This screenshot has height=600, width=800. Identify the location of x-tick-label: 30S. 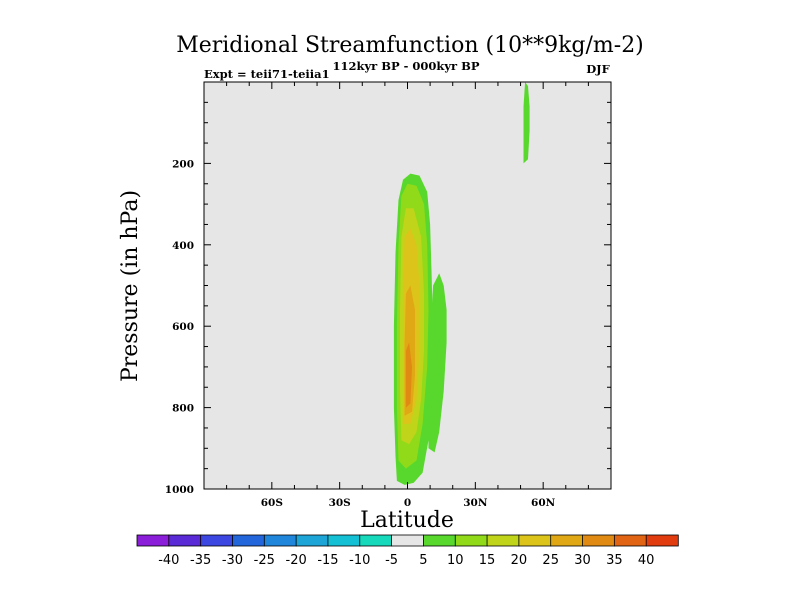
(340, 503).